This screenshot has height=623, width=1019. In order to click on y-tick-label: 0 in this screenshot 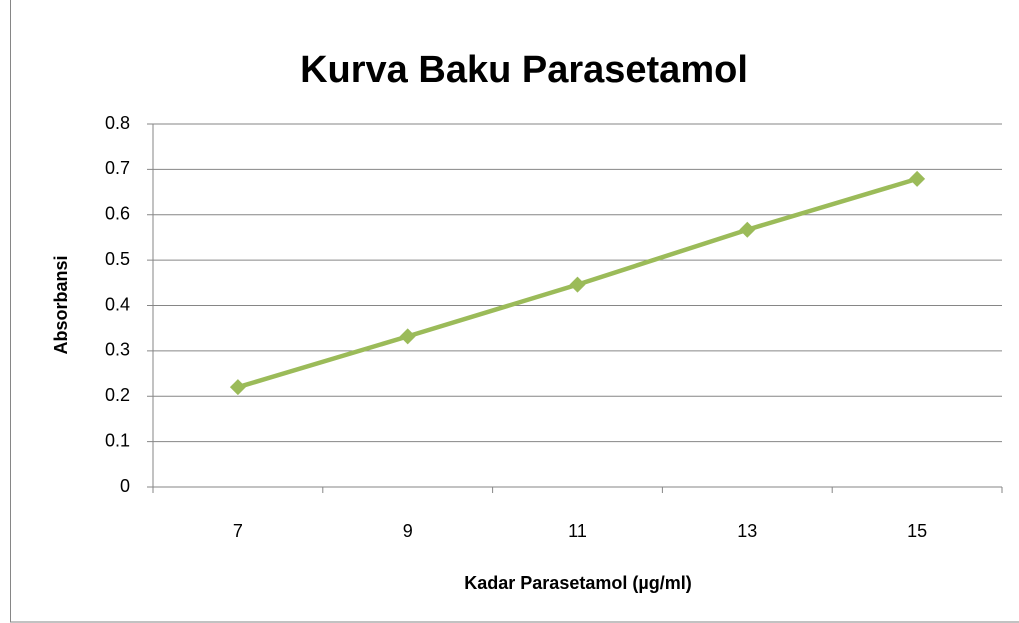, I will do `click(125, 486)`.